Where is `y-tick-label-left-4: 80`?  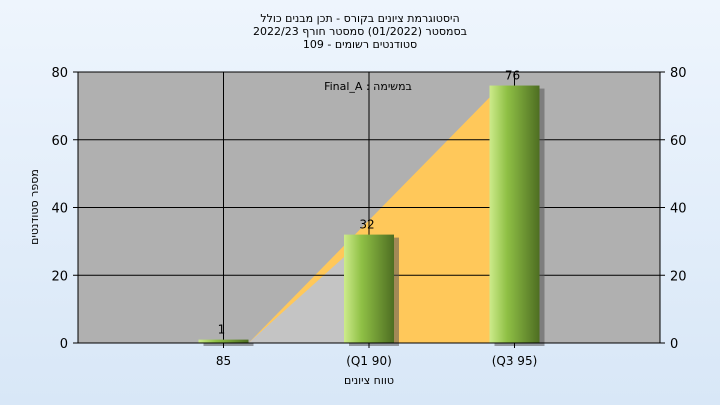 y-tick-label-left-4: 80 is located at coordinates (59, 73).